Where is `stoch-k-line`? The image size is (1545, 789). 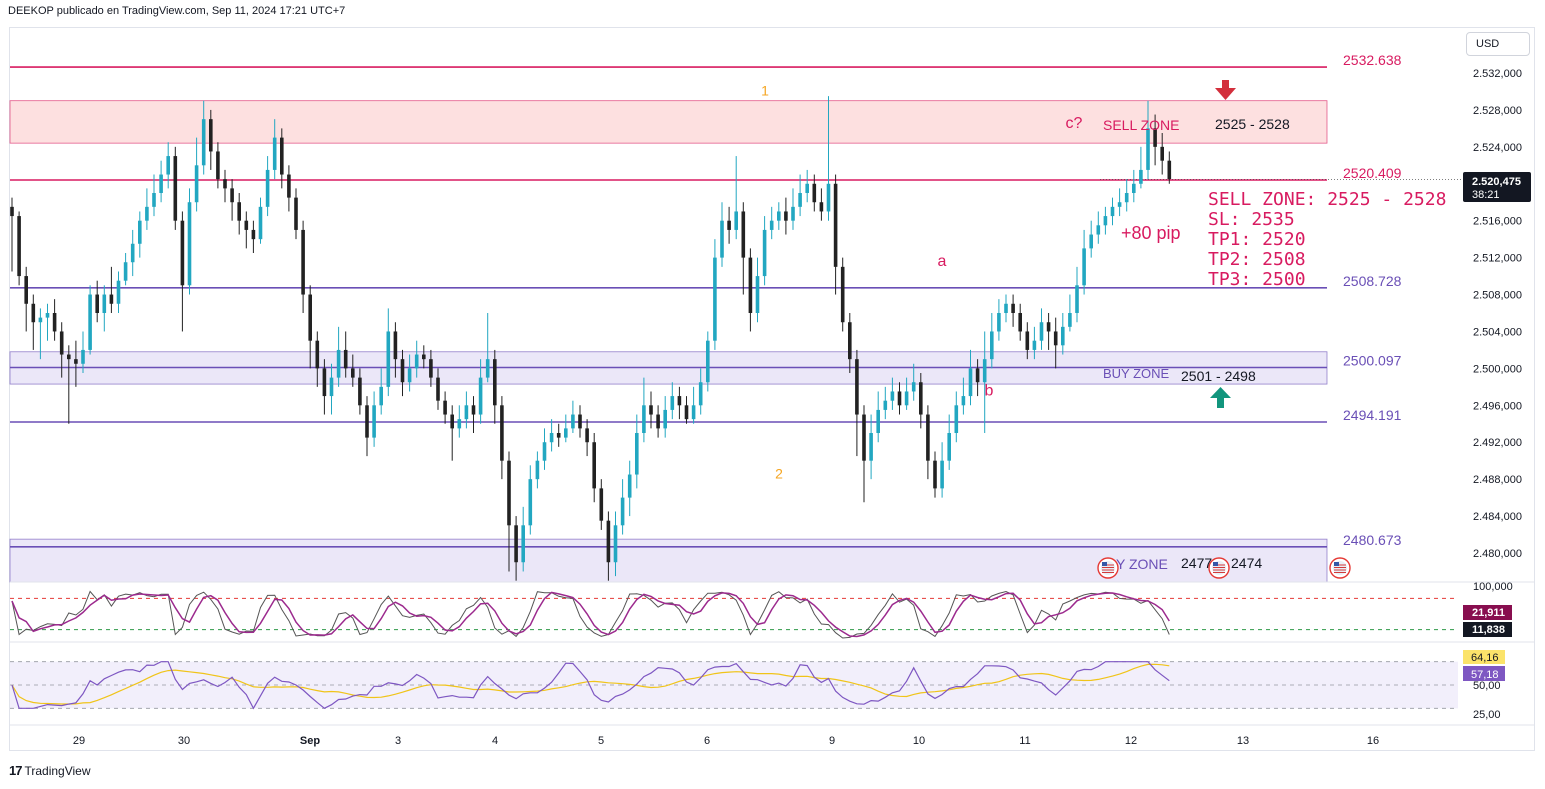 stoch-k-line is located at coordinates (590, 614).